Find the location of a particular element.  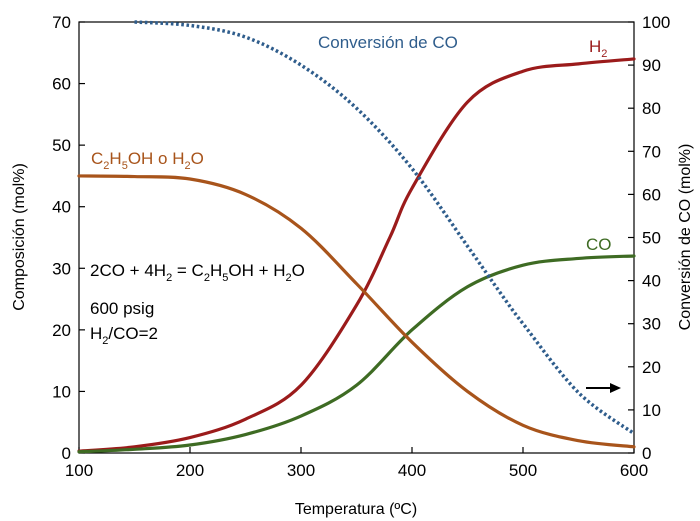

h2-label-sub: 2 is located at coordinates (604, 54).